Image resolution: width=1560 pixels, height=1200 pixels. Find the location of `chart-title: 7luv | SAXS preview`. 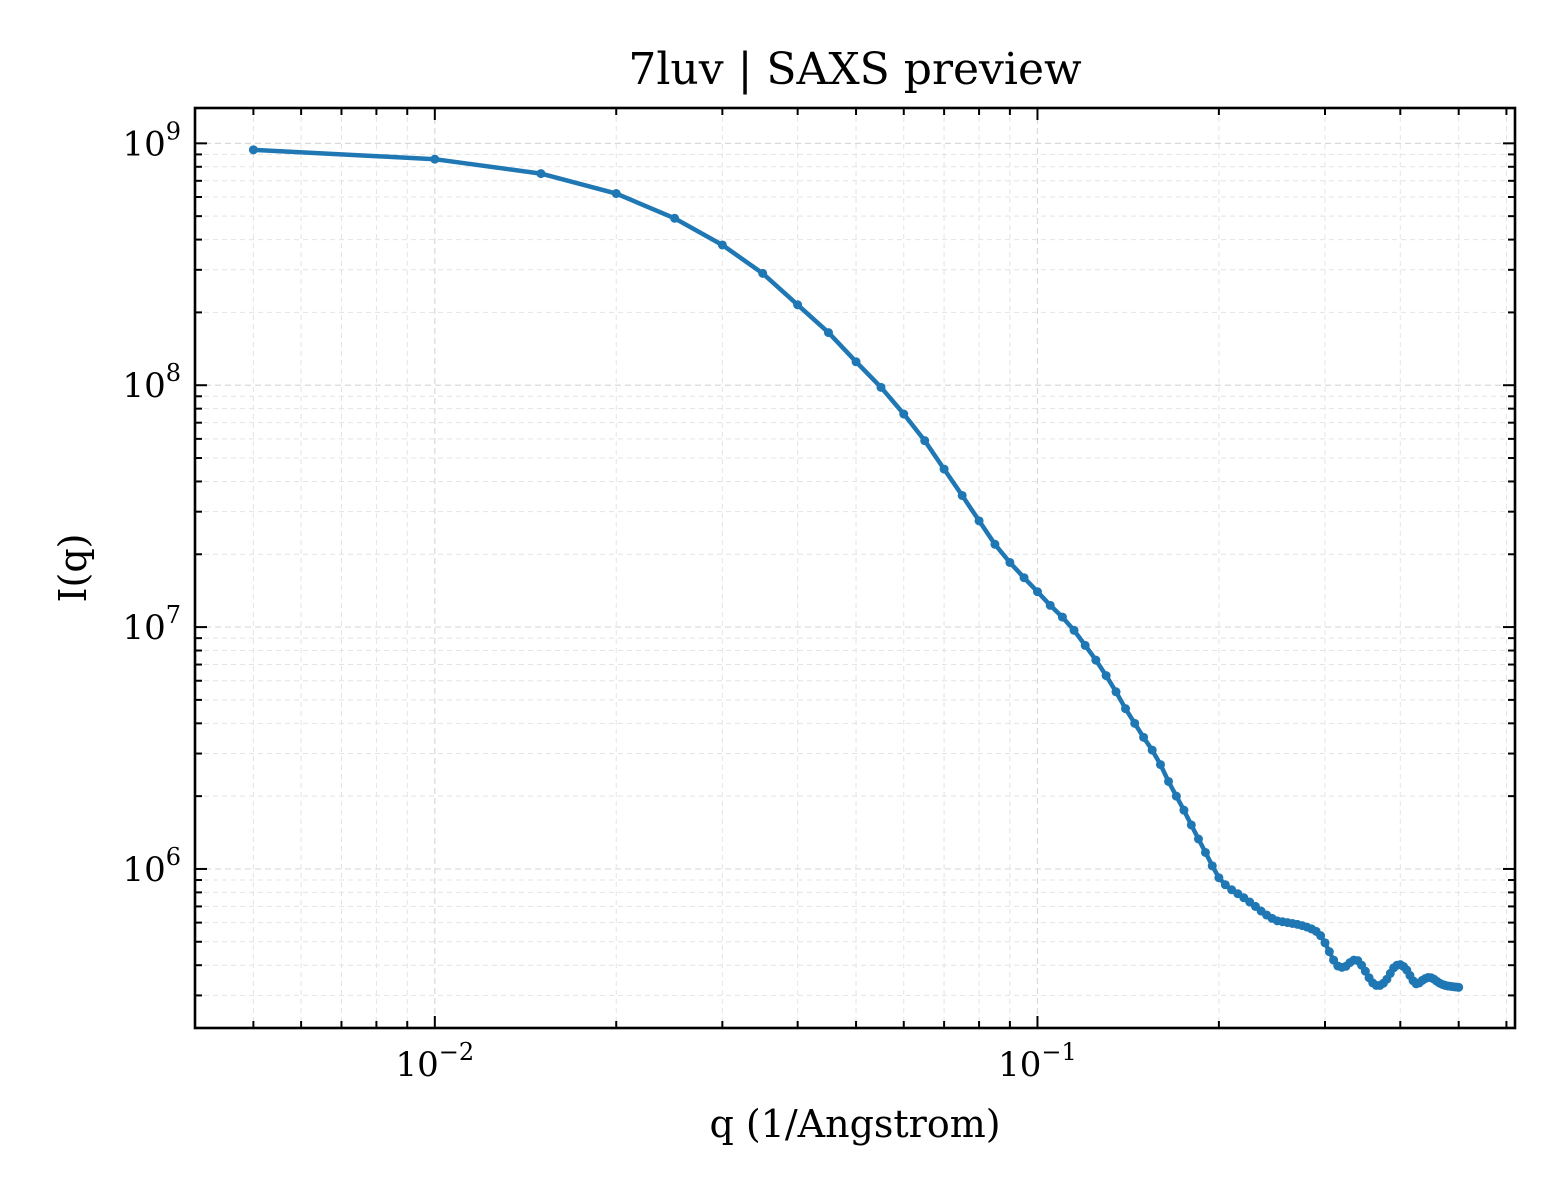

chart-title: 7luv | SAXS preview is located at coordinates (855, 69).